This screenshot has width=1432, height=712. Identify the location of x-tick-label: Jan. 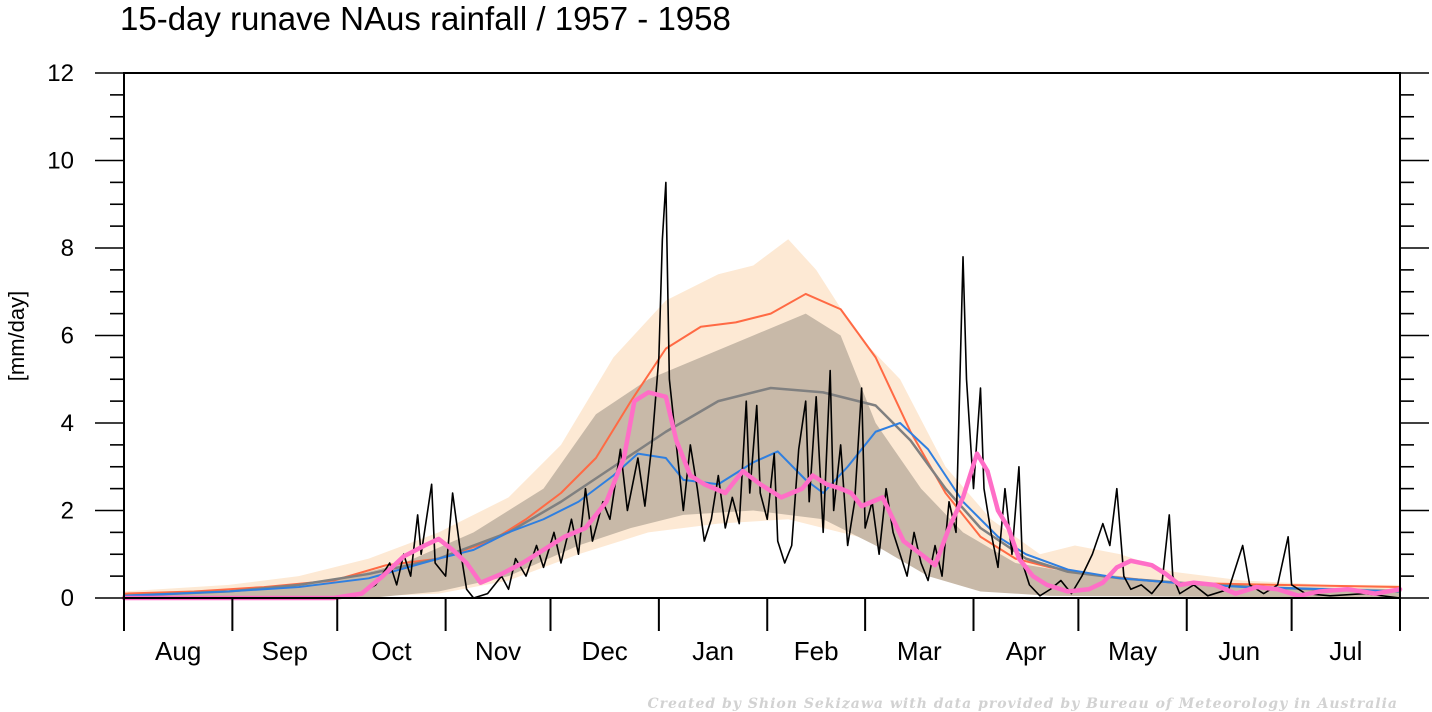
(713, 651).